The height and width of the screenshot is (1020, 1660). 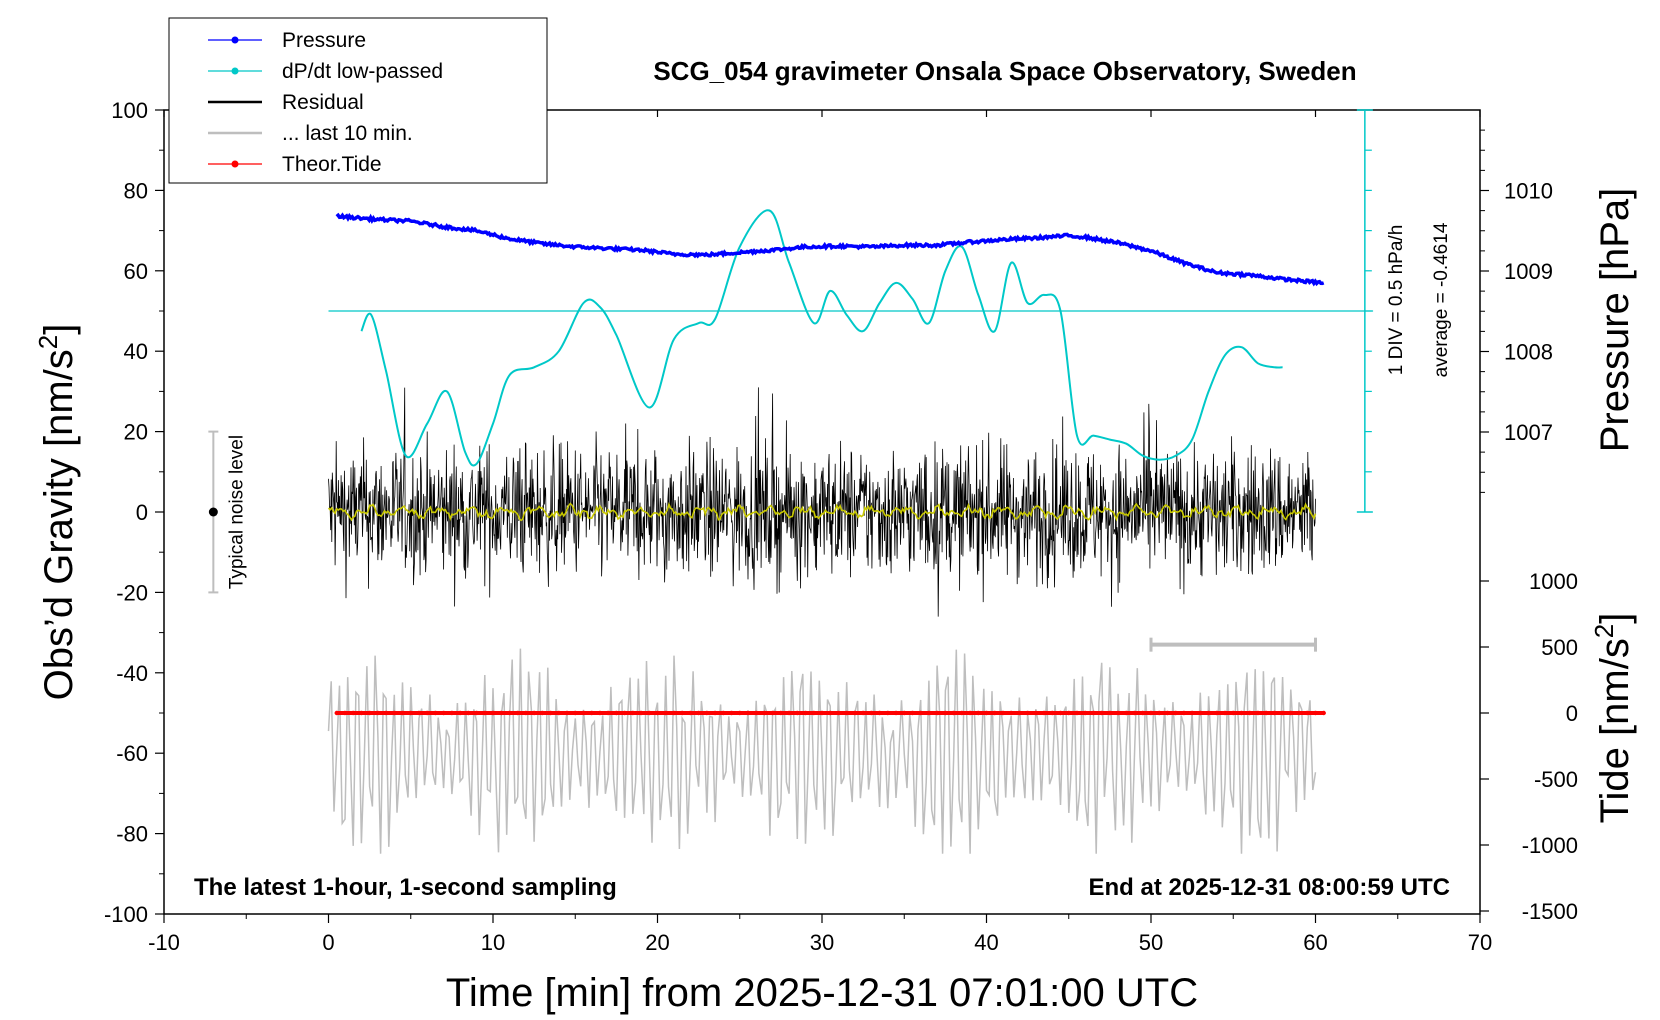 I want to click on y-tick-label: 0, so click(x=142, y=512).